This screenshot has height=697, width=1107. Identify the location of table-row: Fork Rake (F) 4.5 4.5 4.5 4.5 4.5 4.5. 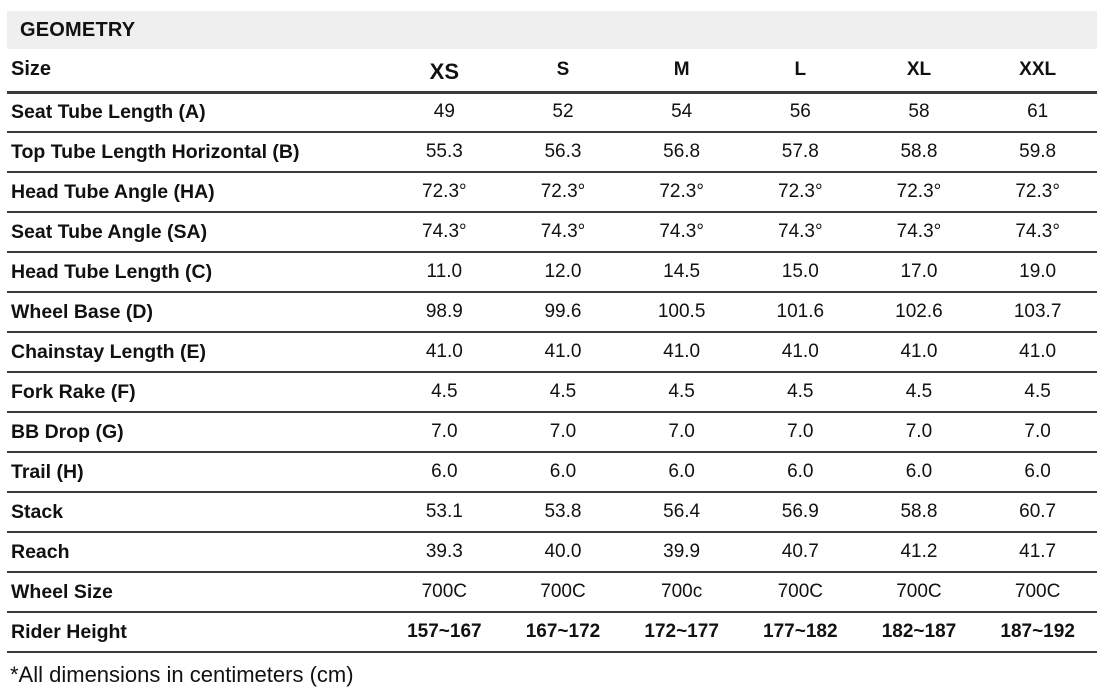
(552, 392).